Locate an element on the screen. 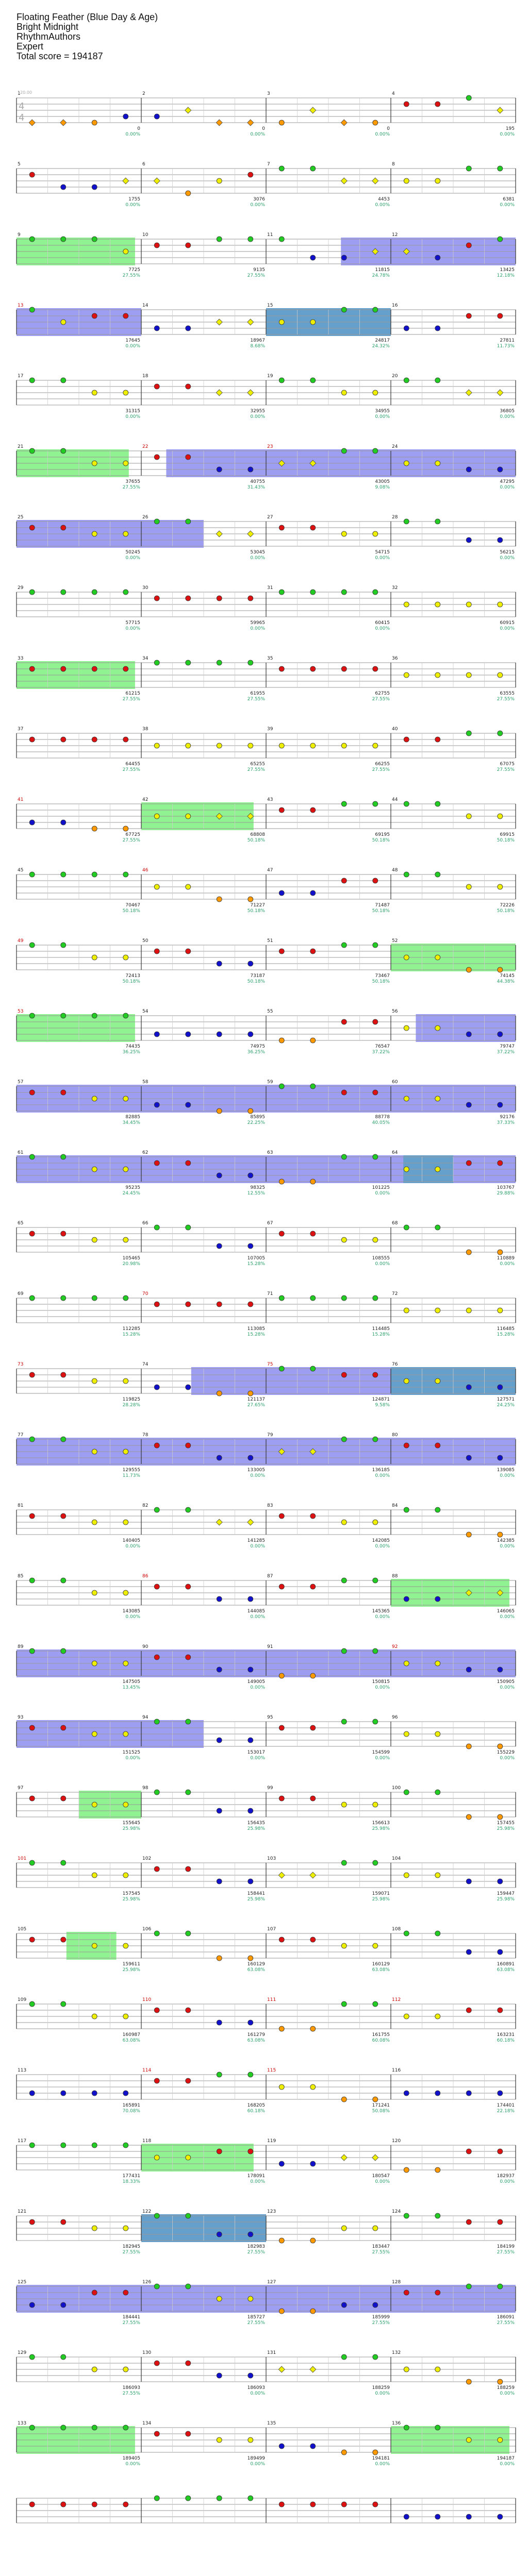 Image resolution: width=528 pixels, height=2576 pixels. measure-percent: 20.98% is located at coordinates (132, 1264).